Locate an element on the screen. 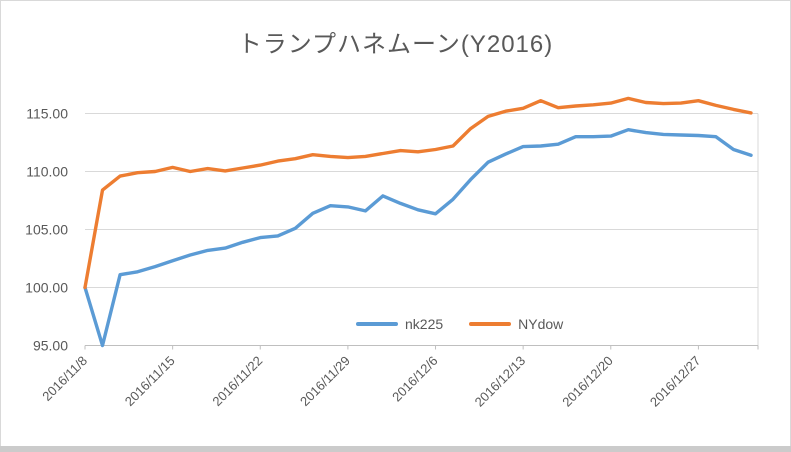  y-tick-label: 100.00 is located at coordinates (46, 288).